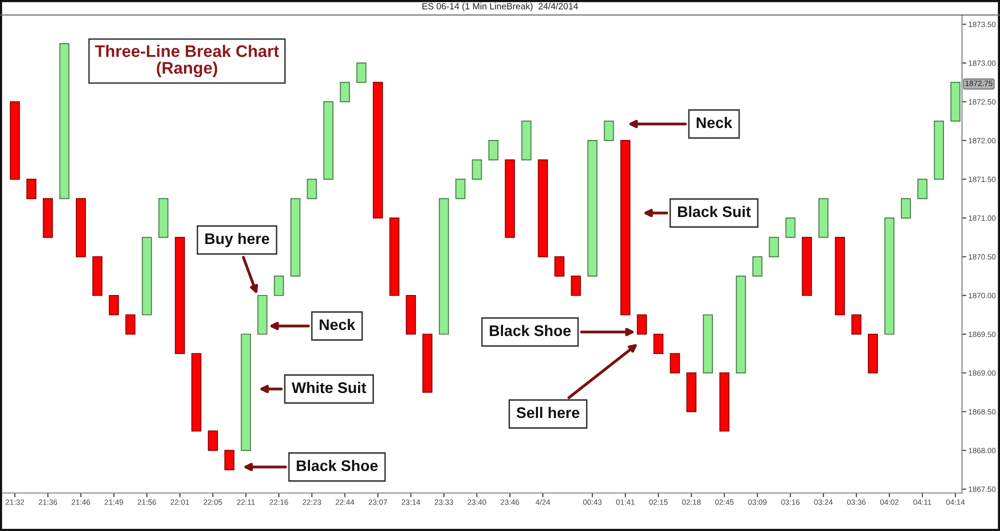 Image resolution: width=1000 pixels, height=531 pixels. I want to click on chart-title: ES 06-14 (1 Min LineBreak) 24/4/2014, so click(500, 7).